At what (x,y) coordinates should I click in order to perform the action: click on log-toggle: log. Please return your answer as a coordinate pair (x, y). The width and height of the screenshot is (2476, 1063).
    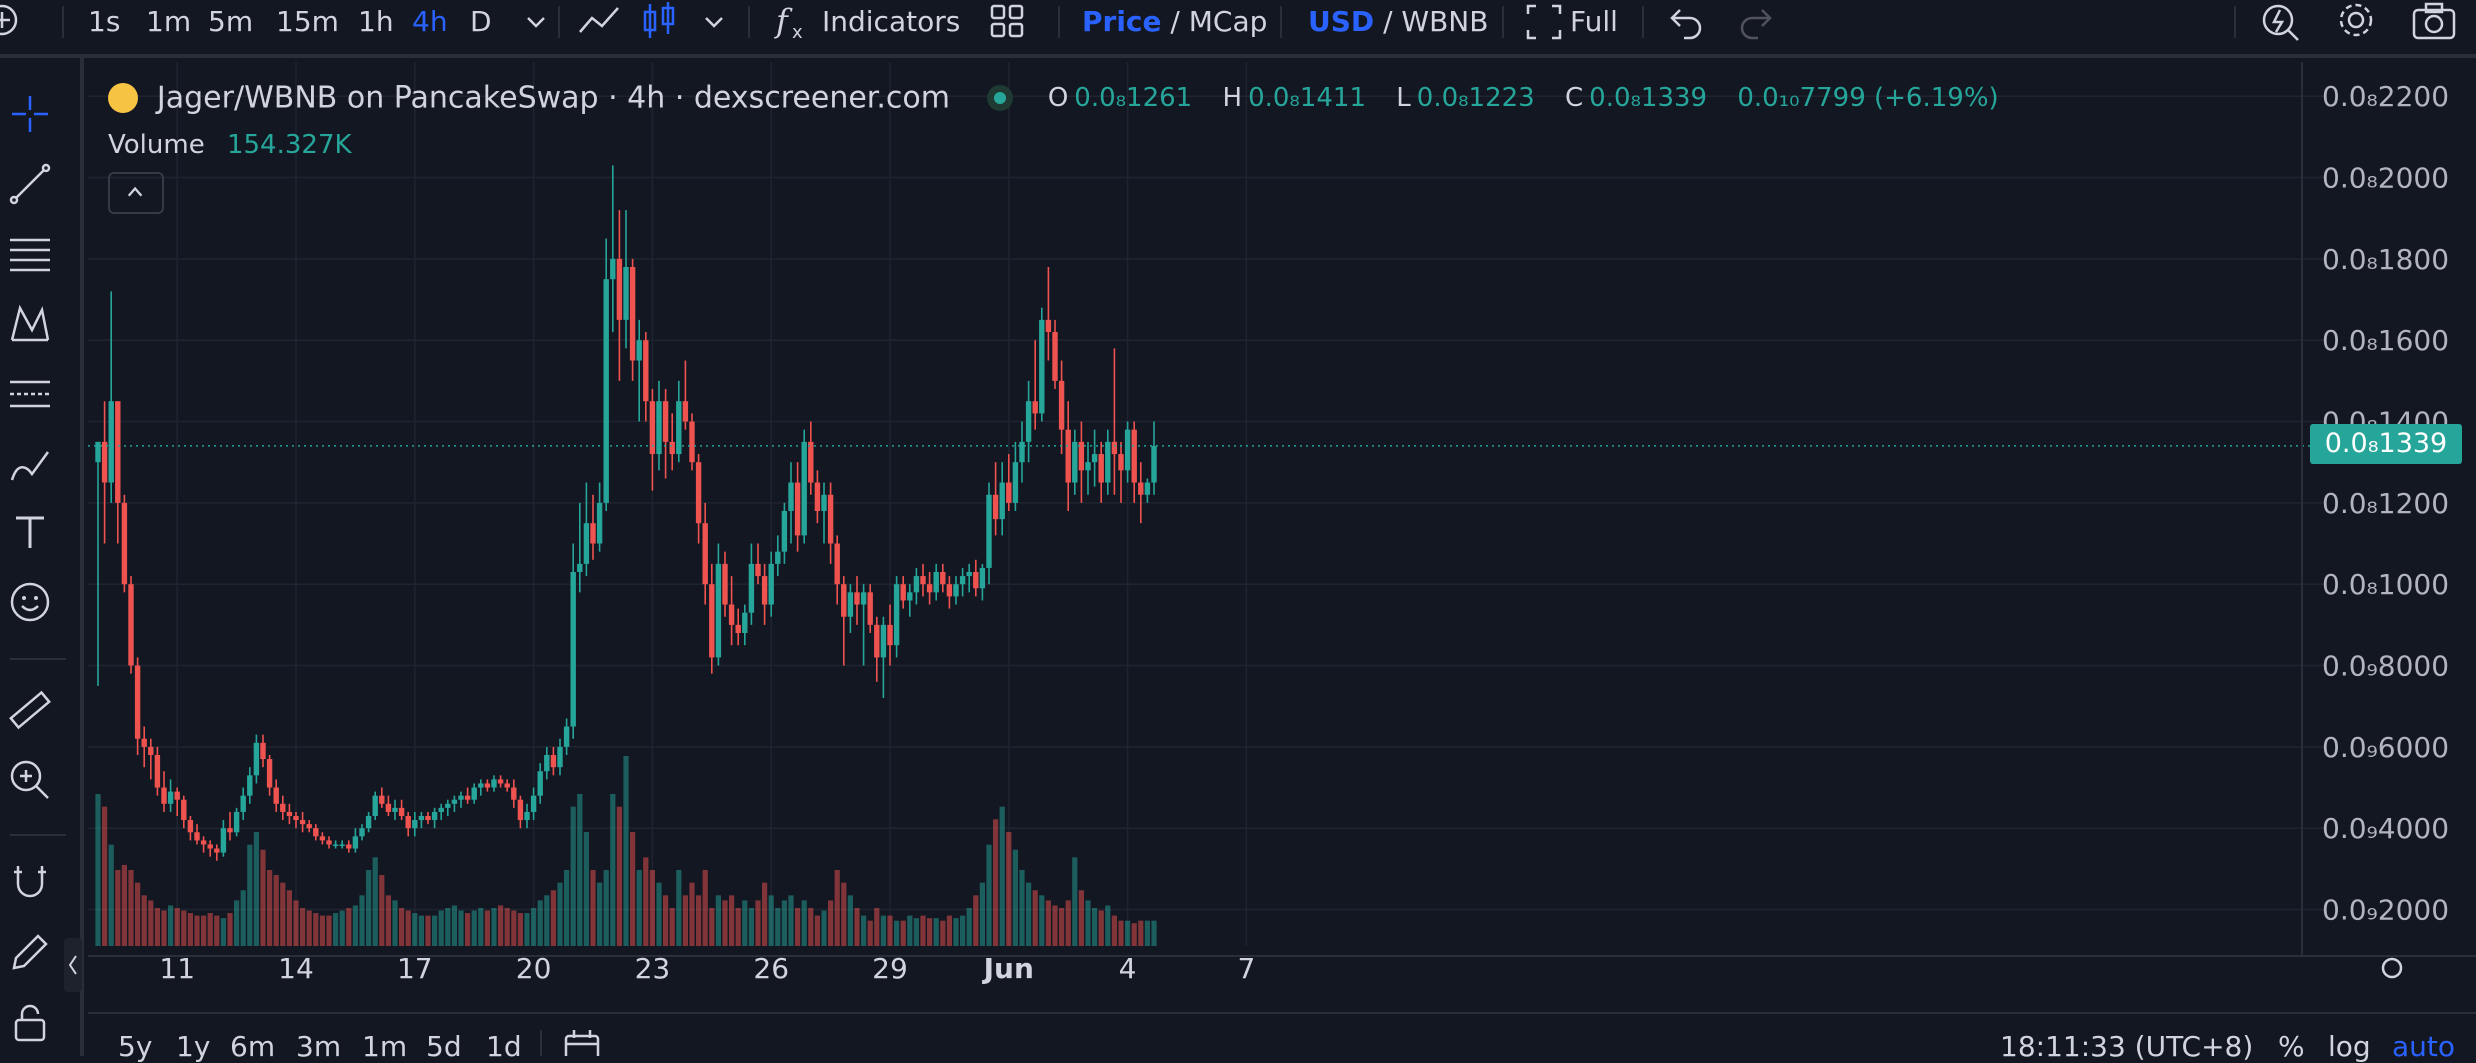
    Looking at the image, I should click on (2349, 1046).